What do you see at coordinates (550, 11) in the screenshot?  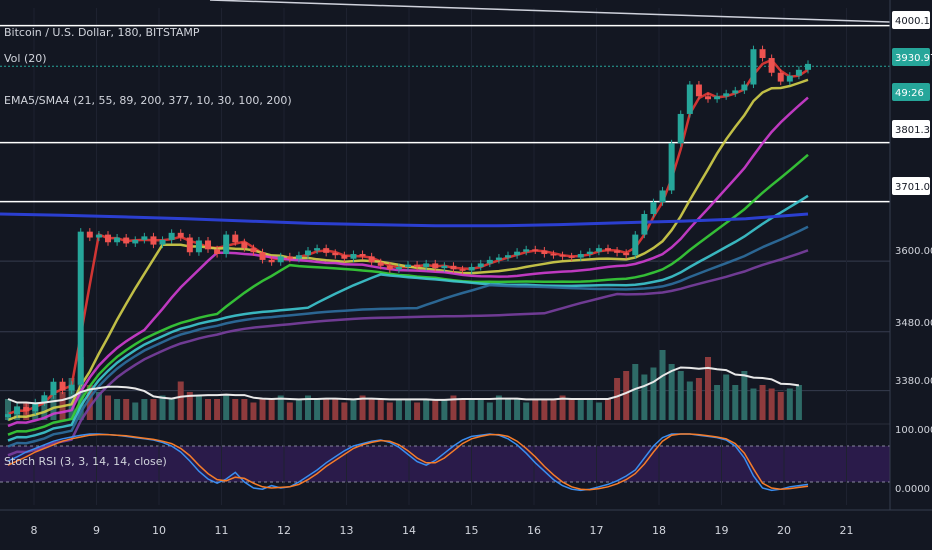 I see `trend-line` at bounding box center [550, 11].